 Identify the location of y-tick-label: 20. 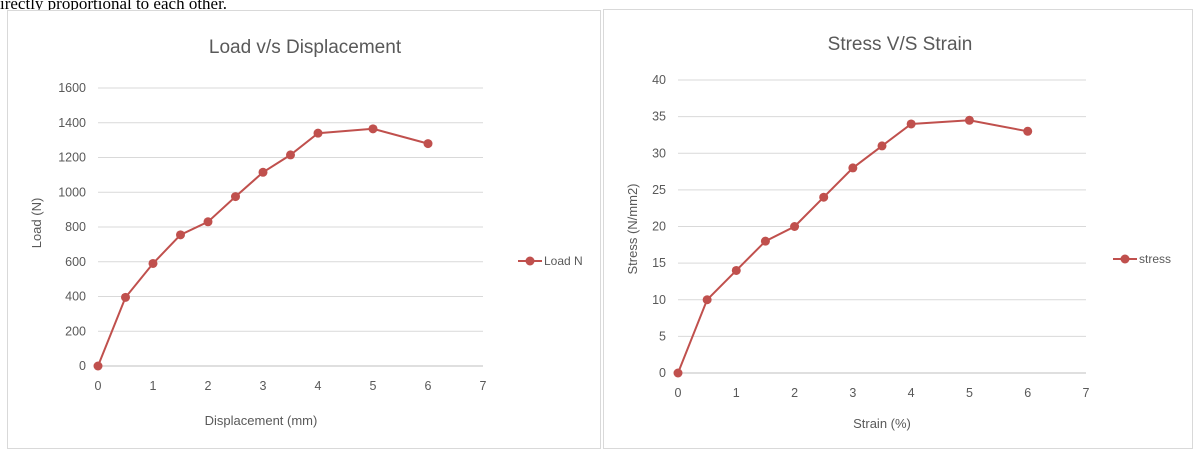
(659, 227).